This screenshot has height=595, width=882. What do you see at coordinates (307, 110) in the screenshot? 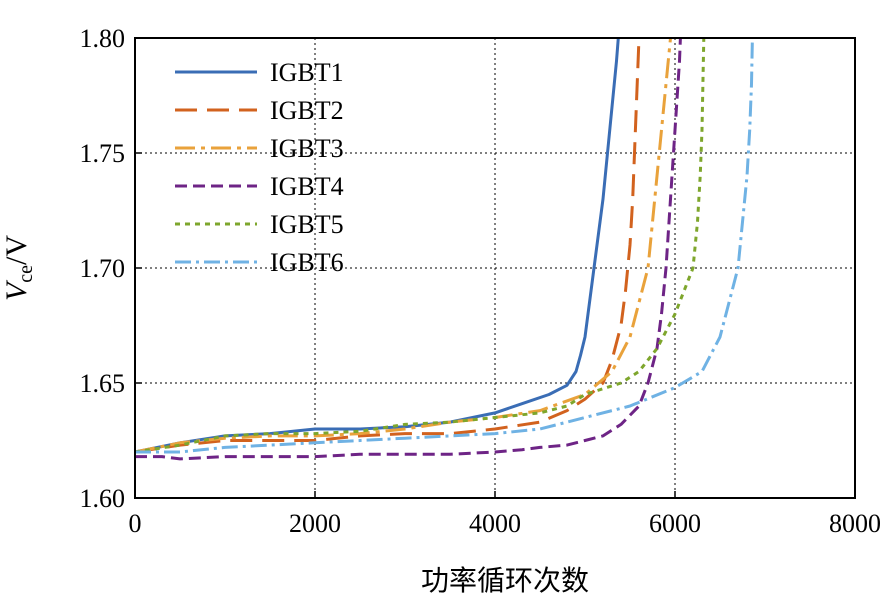
I see `legend-label-igbt2: IGBT2` at bounding box center [307, 110].